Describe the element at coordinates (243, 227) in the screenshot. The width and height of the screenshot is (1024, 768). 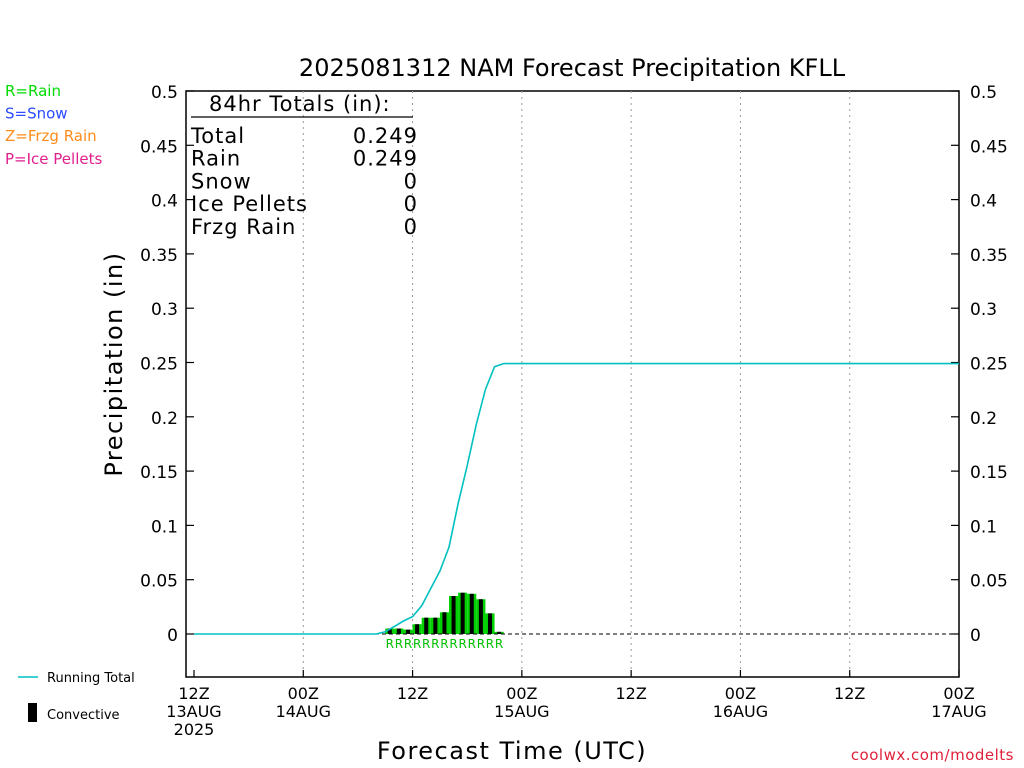
I see `totals-row-label: Frzg Rain` at that location.